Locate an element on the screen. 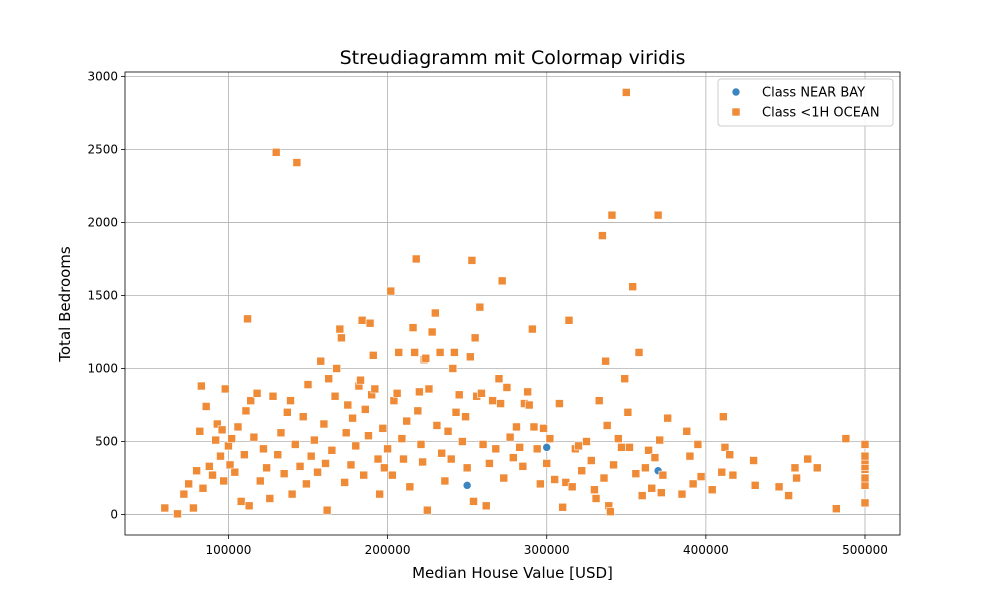  y-tick-label: 3000 is located at coordinates (102, 76).